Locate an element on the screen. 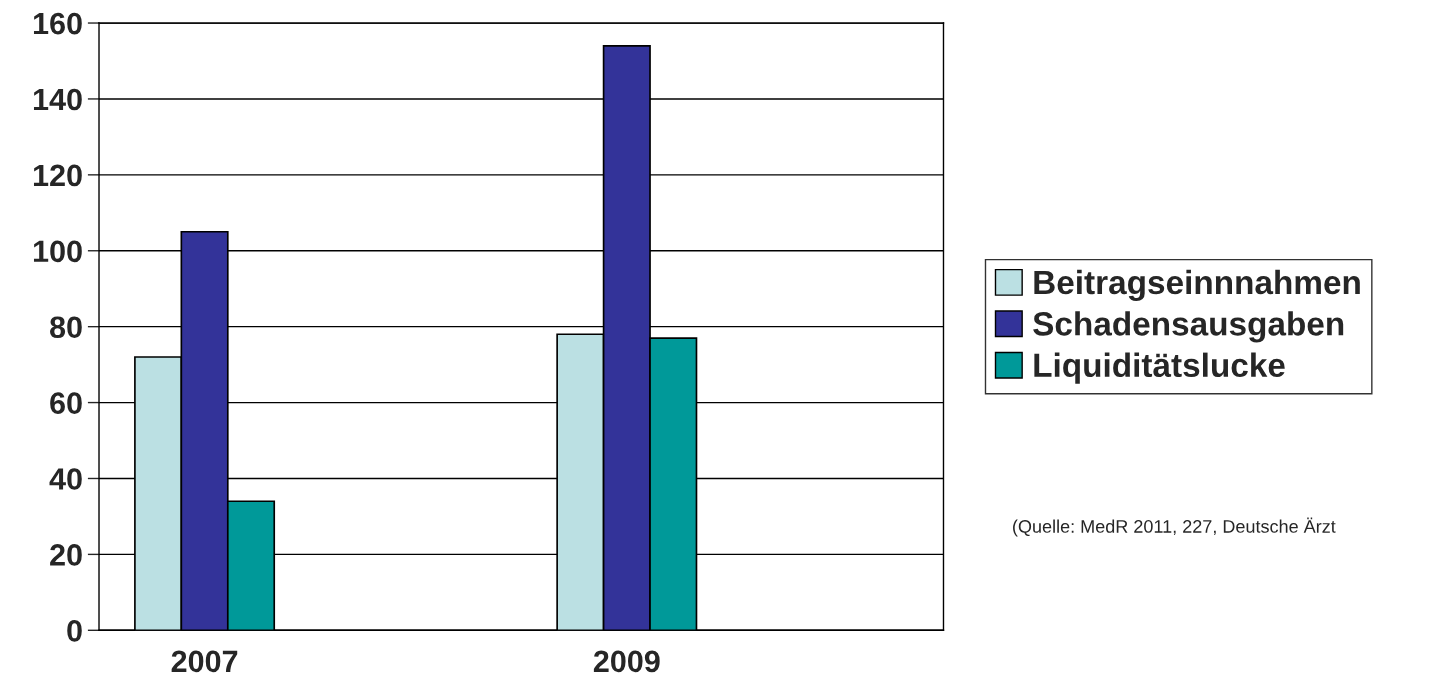  y-tick-label: 160 is located at coordinates (57, 23).